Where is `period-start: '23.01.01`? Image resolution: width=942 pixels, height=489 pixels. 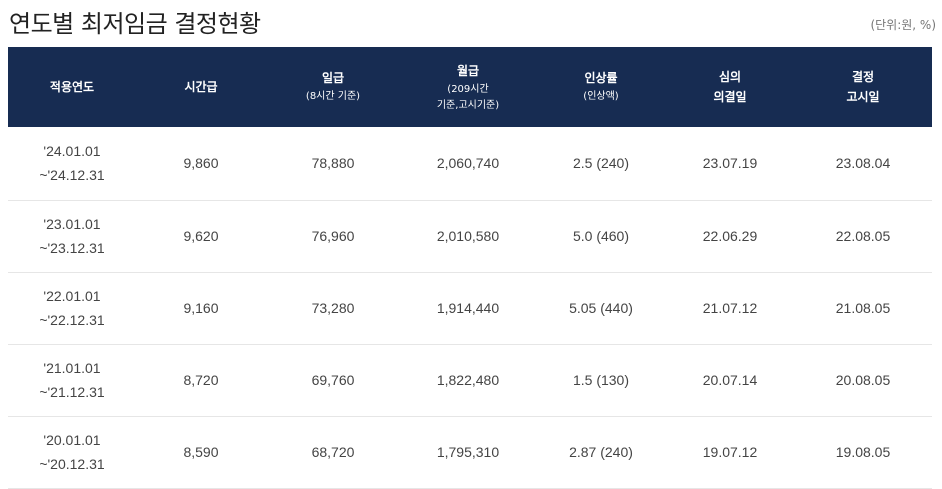
period-start: '23.01.01 is located at coordinates (72, 224).